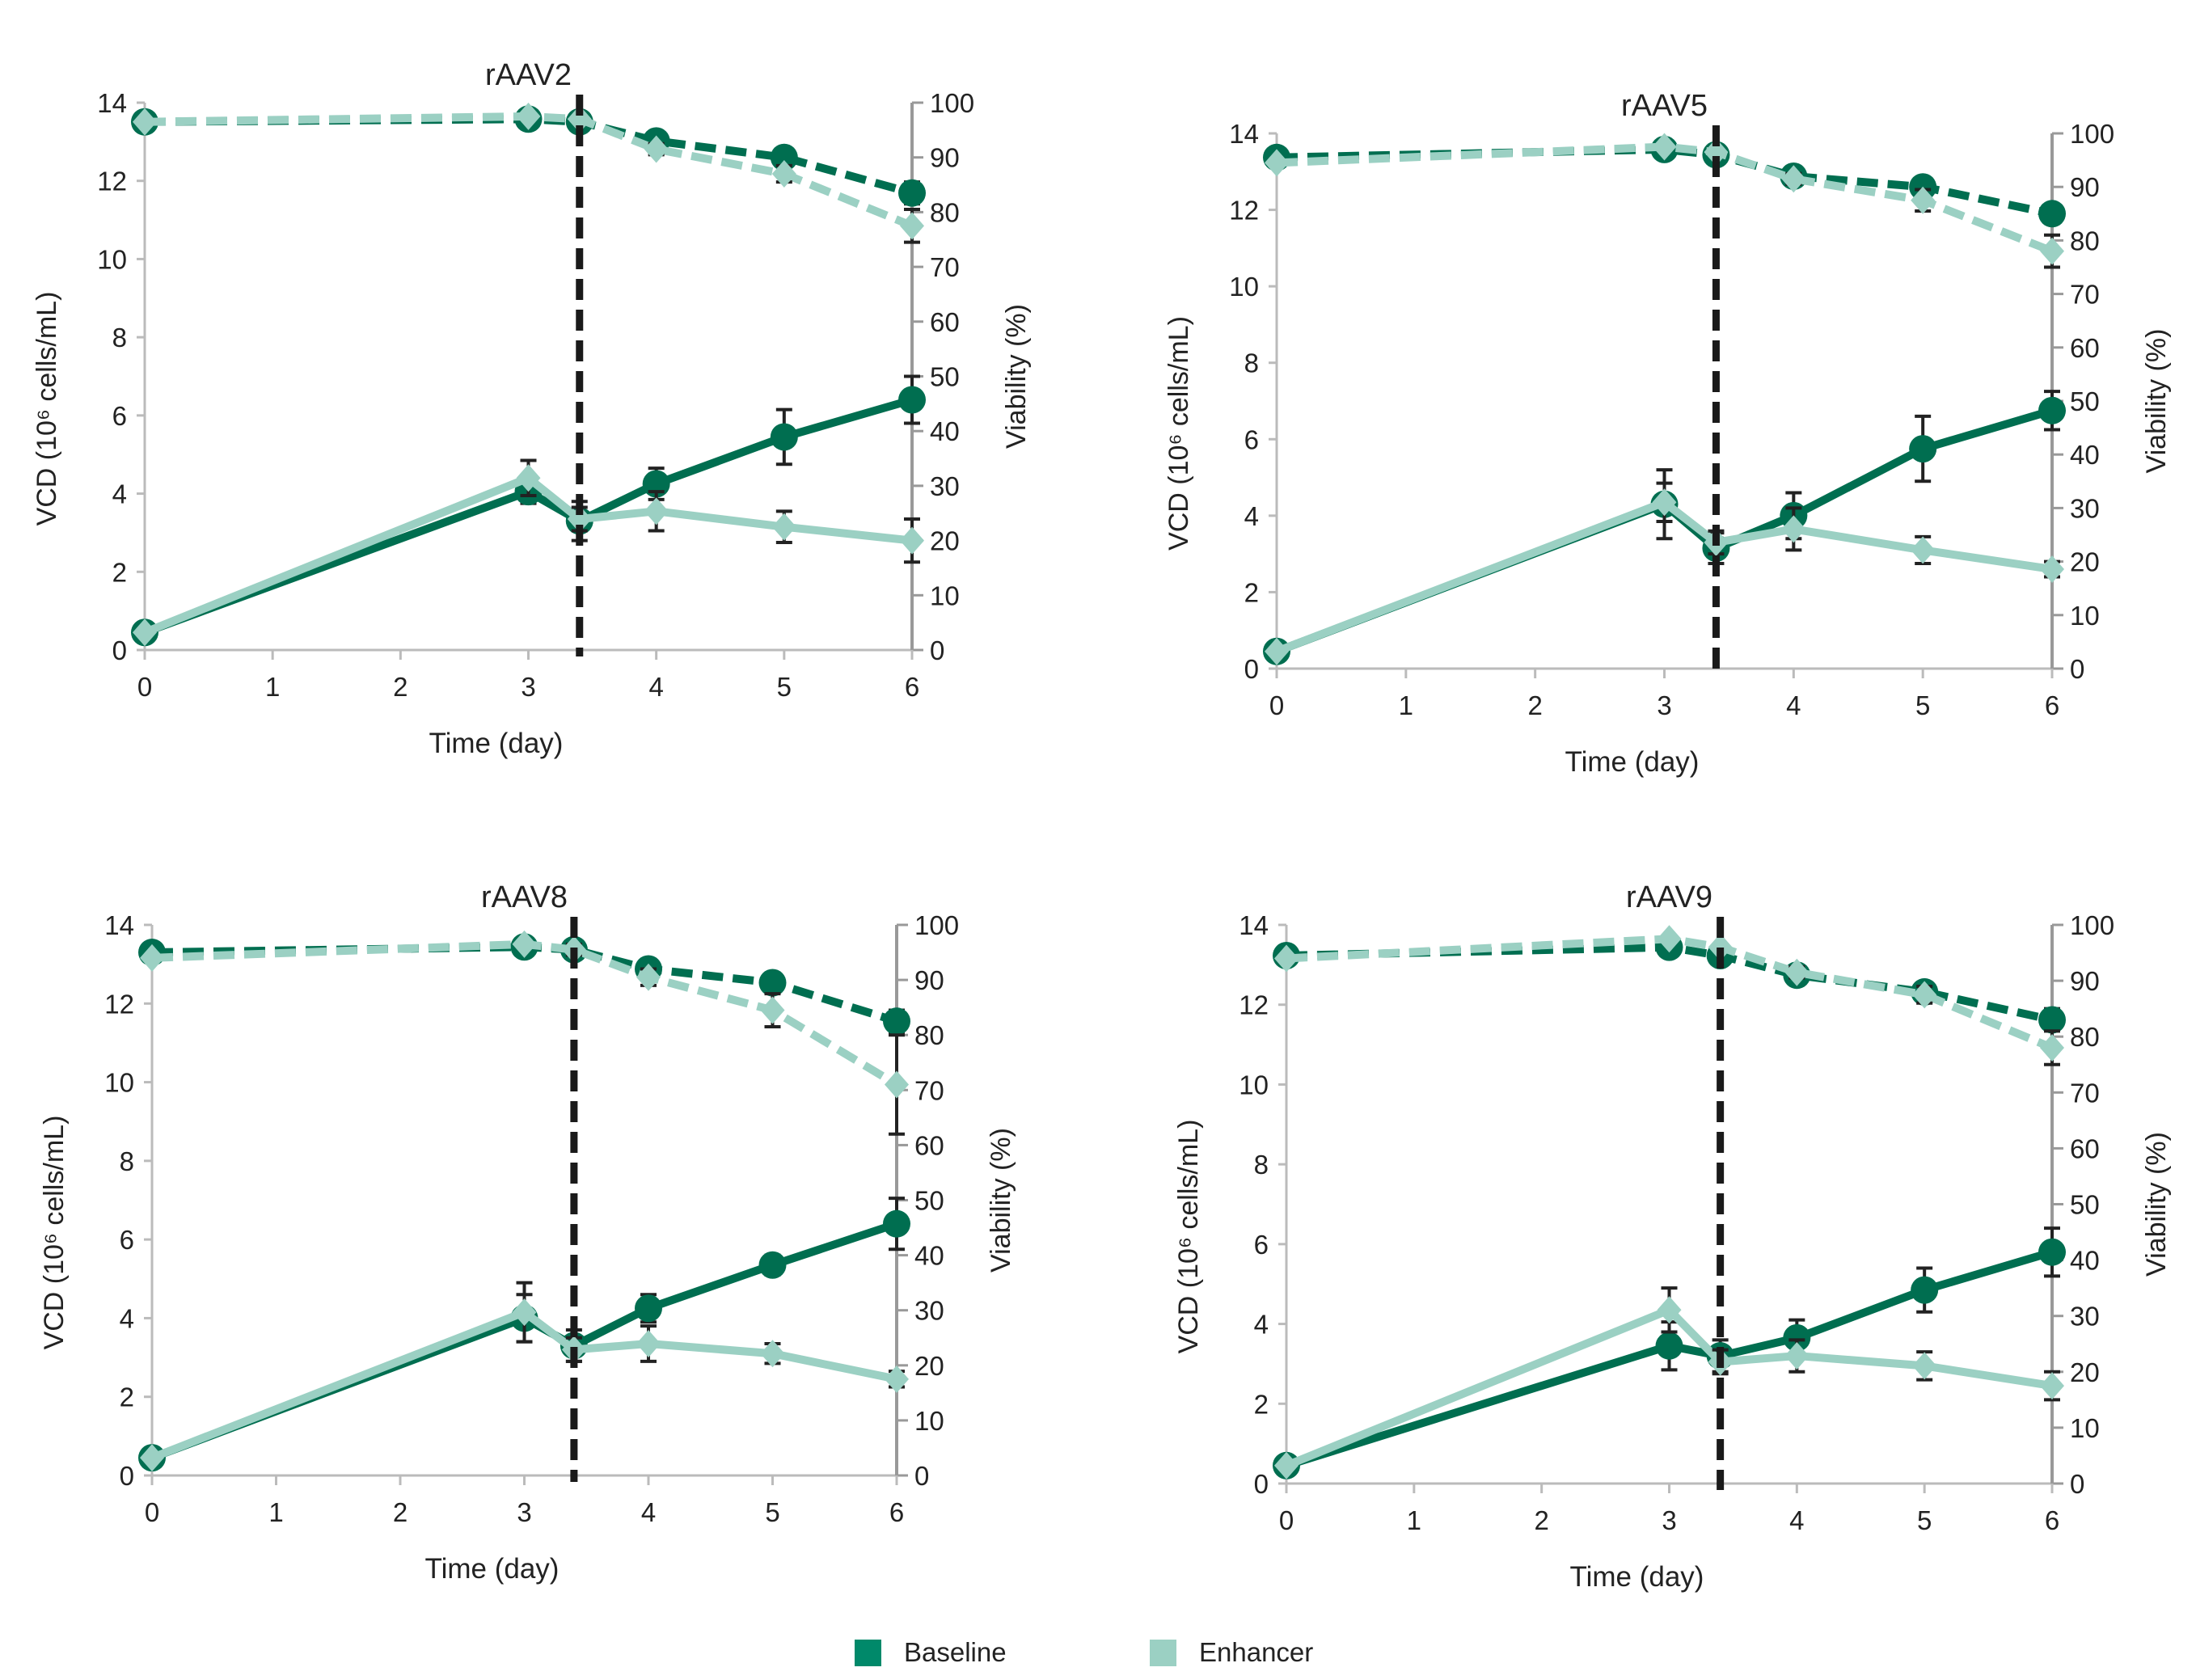  I want to click on y2-tick-label: 0, so click(2077, 1484).